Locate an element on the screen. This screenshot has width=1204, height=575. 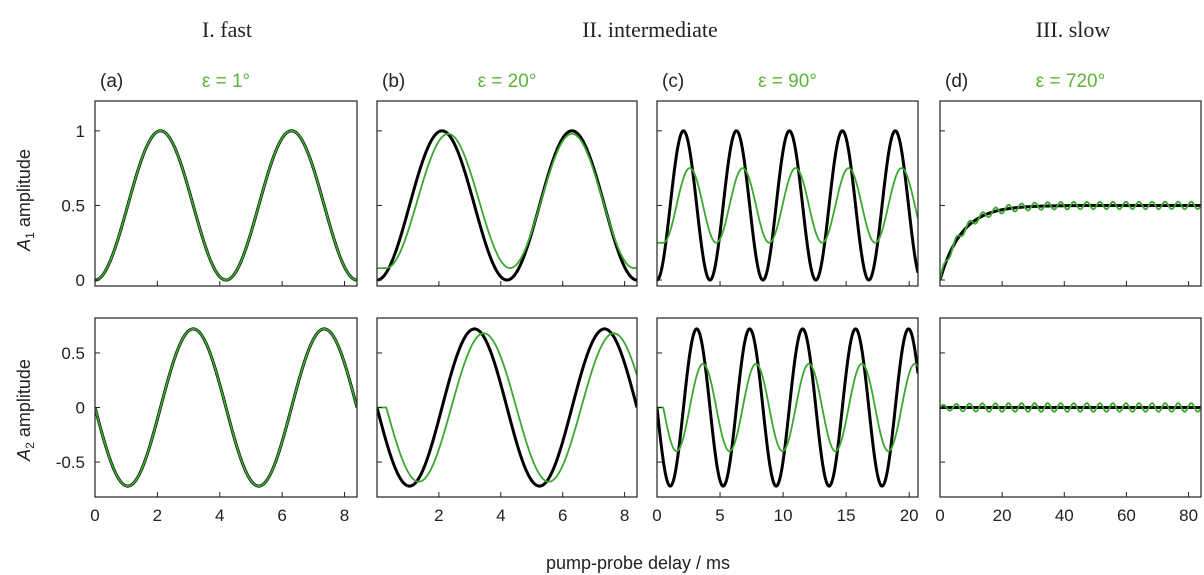
panel-1-4: (d) ε = 720° is located at coordinates (1070, 179).